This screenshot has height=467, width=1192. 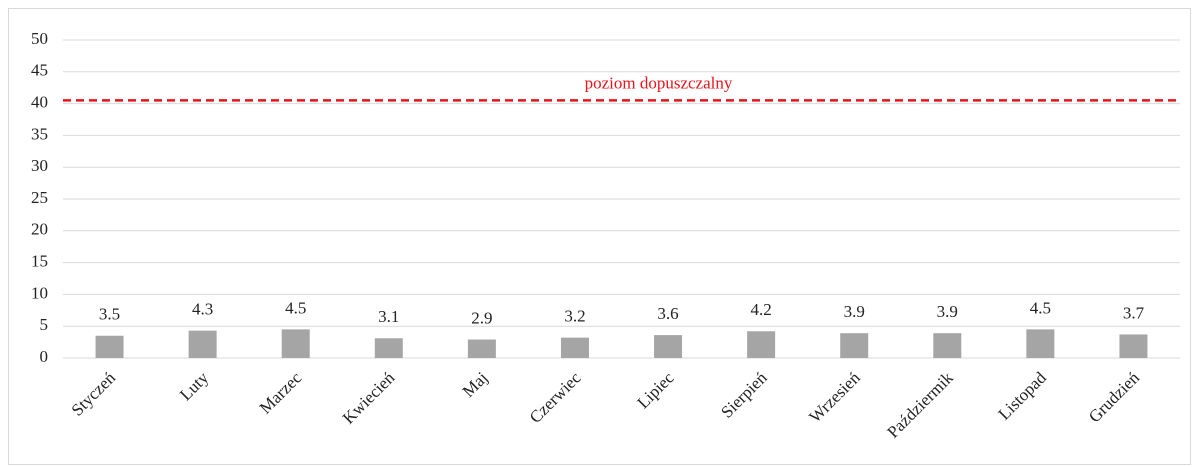 What do you see at coordinates (109, 314) in the screenshot?
I see `data-label: 3.5` at bounding box center [109, 314].